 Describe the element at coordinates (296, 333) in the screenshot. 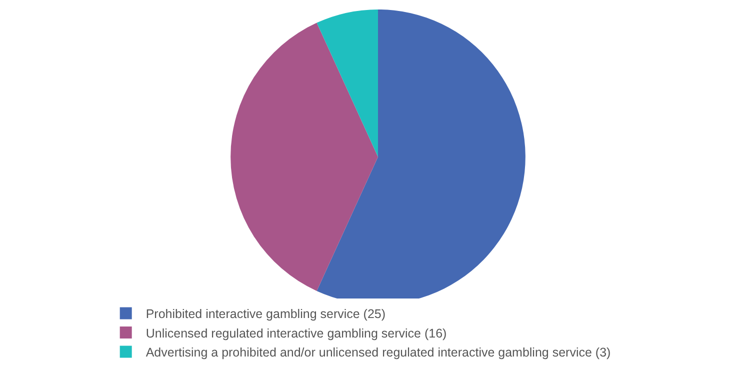

I see `legend-label: Unlicensed regulated interactive gambling service (16)` at that location.